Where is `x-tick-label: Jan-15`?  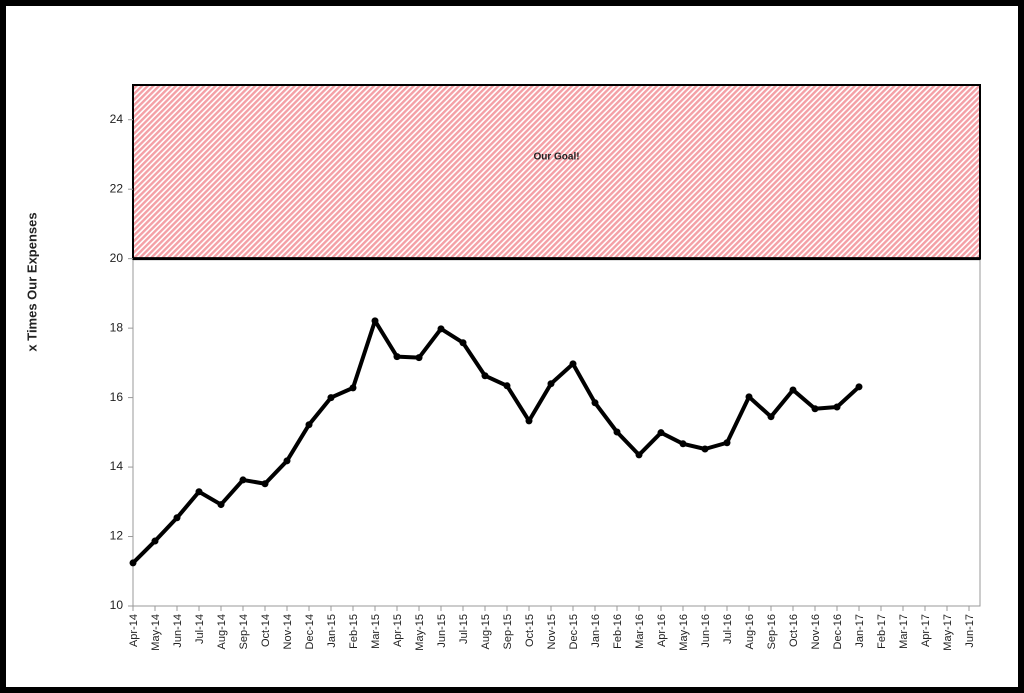 x-tick-label: Jan-15 is located at coordinates (332, 631).